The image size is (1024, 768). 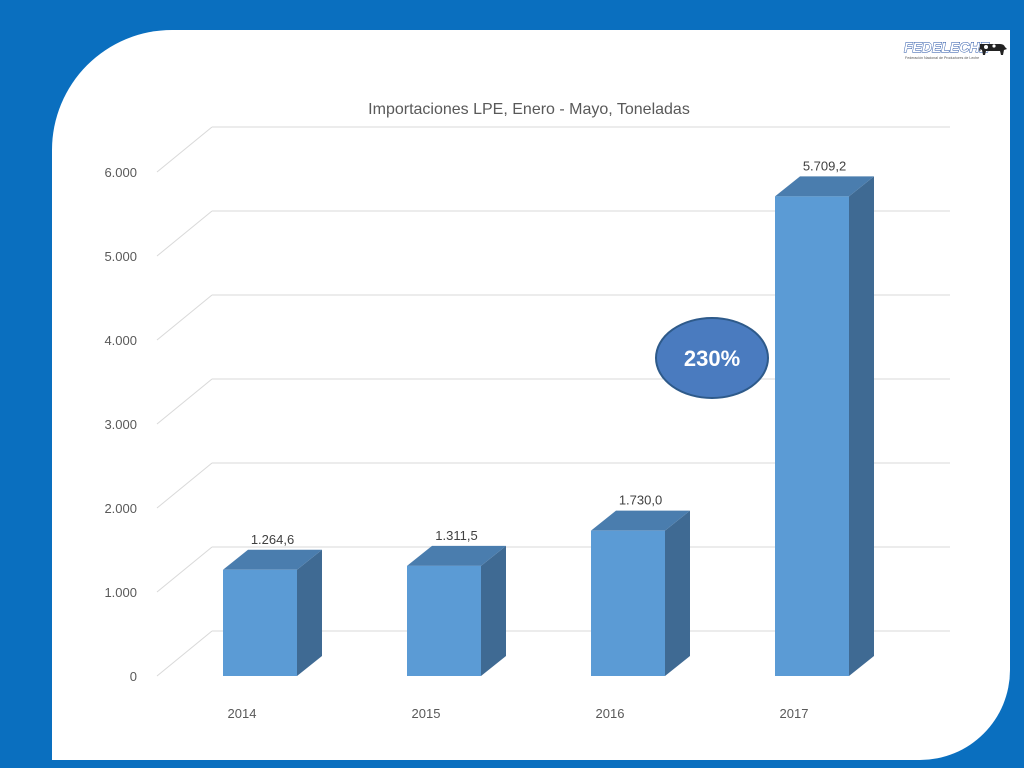 What do you see at coordinates (120, 424) in the screenshot?
I see `y-tick-label: 3.000` at bounding box center [120, 424].